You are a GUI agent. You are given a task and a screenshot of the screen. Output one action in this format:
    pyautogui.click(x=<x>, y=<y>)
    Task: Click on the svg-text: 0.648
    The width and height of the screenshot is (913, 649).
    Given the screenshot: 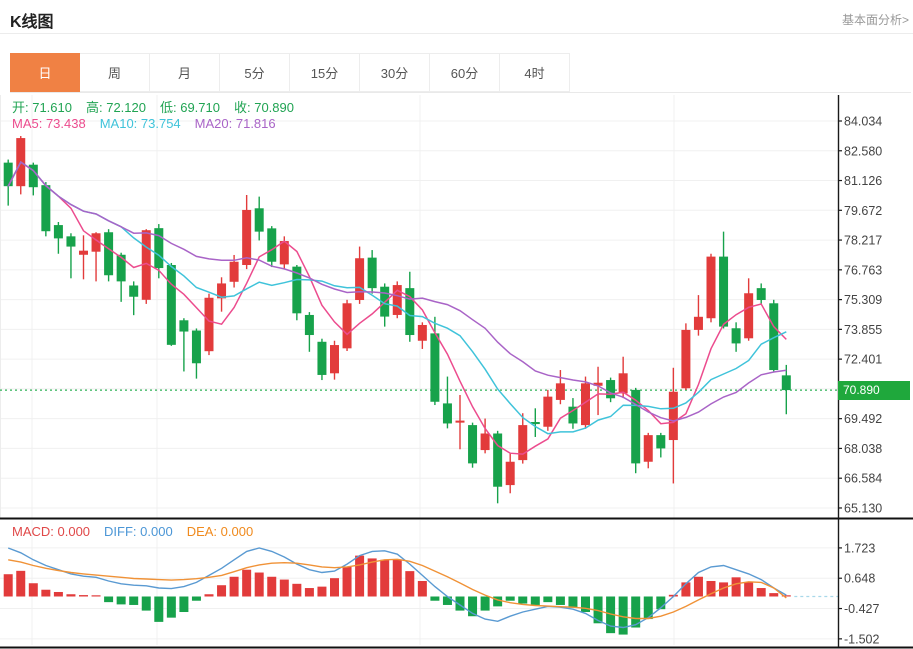 What is the action you would take?
    pyautogui.click(x=859, y=579)
    